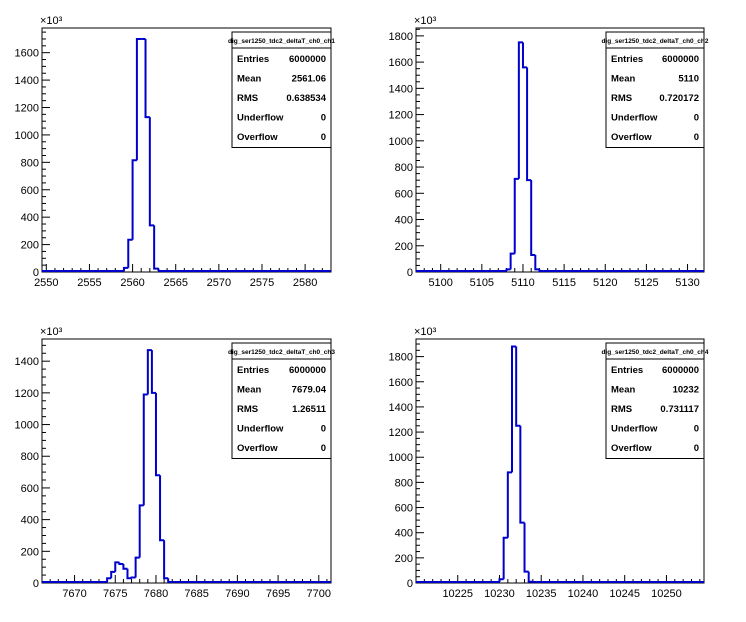 This screenshot has height=622, width=746. What do you see at coordinates (655, 41) in the screenshot?
I see `histogram-name: dig_ser1250_tdc2_deltaT_ch0_ch2` at bounding box center [655, 41].